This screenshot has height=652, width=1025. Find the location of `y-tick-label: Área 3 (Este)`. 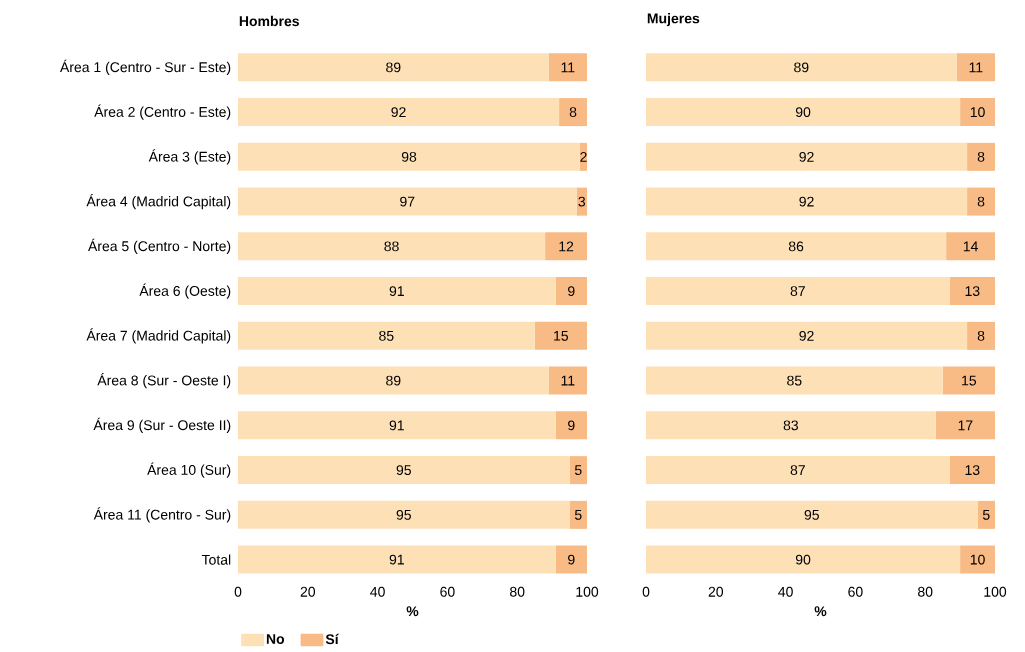

y-tick-label: Área 3 (Este) is located at coordinates (189, 157).